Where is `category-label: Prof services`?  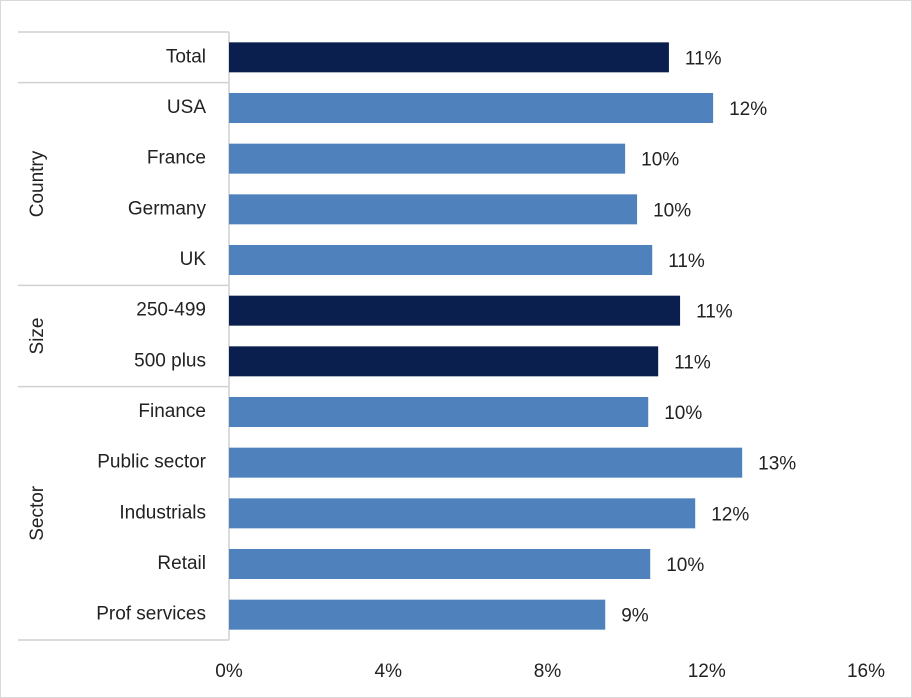
category-label: Prof services is located at coordinates (151, 614).